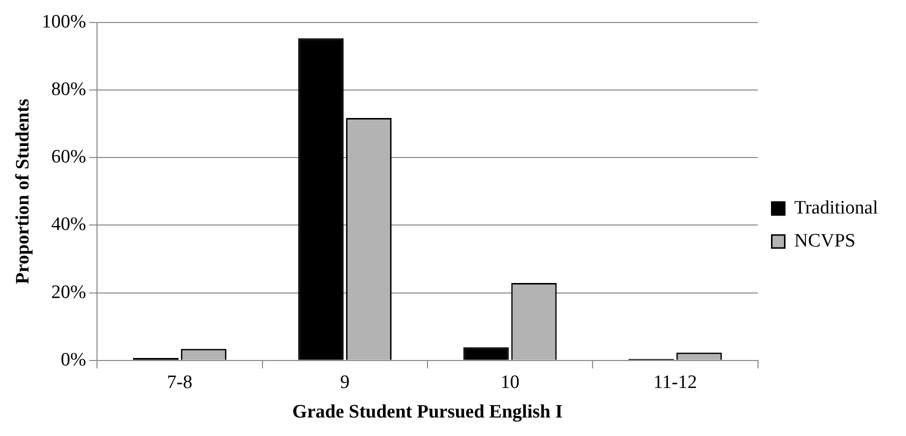 This screenshot has width=906, height=436. Describe the element at coordinates (68, 292) in the screenshot. I see `y-tick-label: 20%` at that location.